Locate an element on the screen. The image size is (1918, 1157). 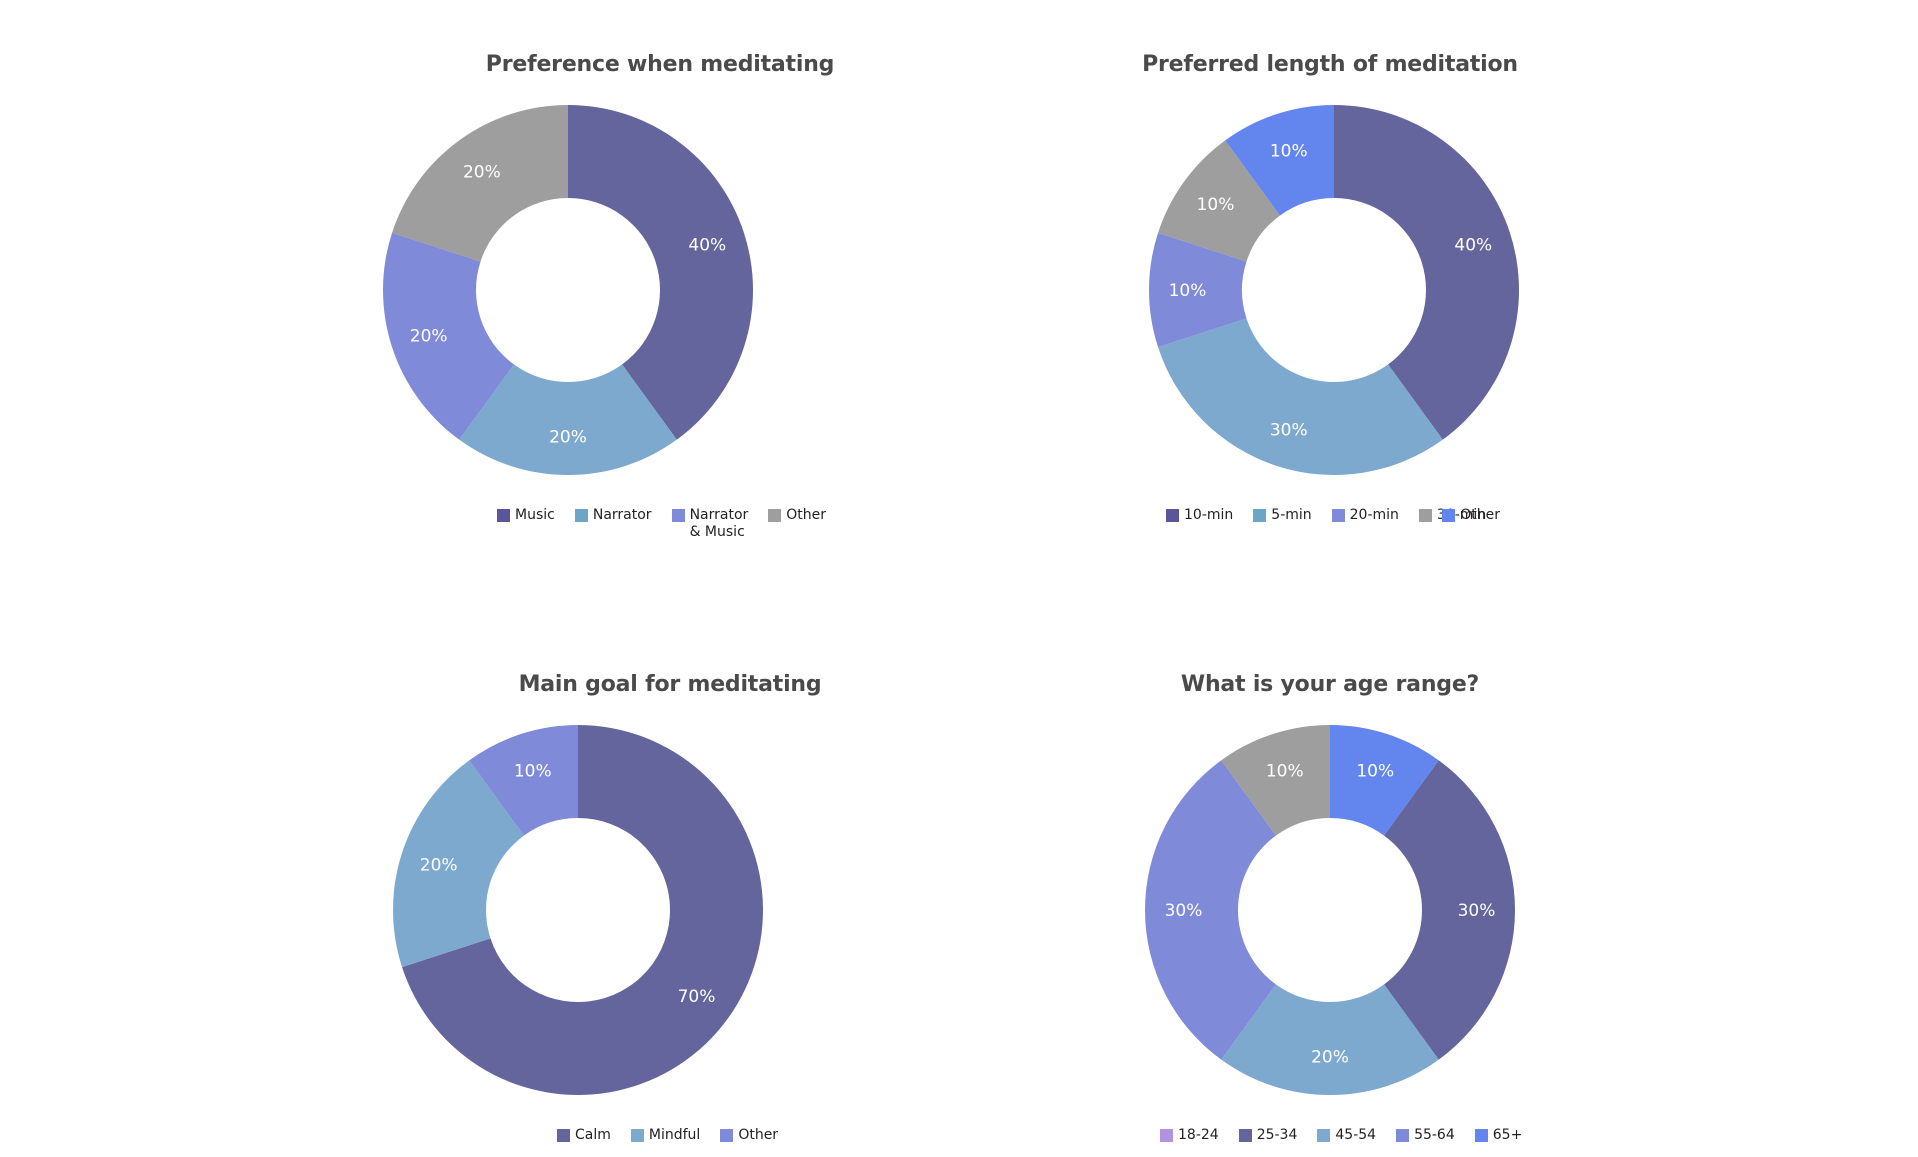
legend-item: 25-34 is located at coordinates (1268, 1135).